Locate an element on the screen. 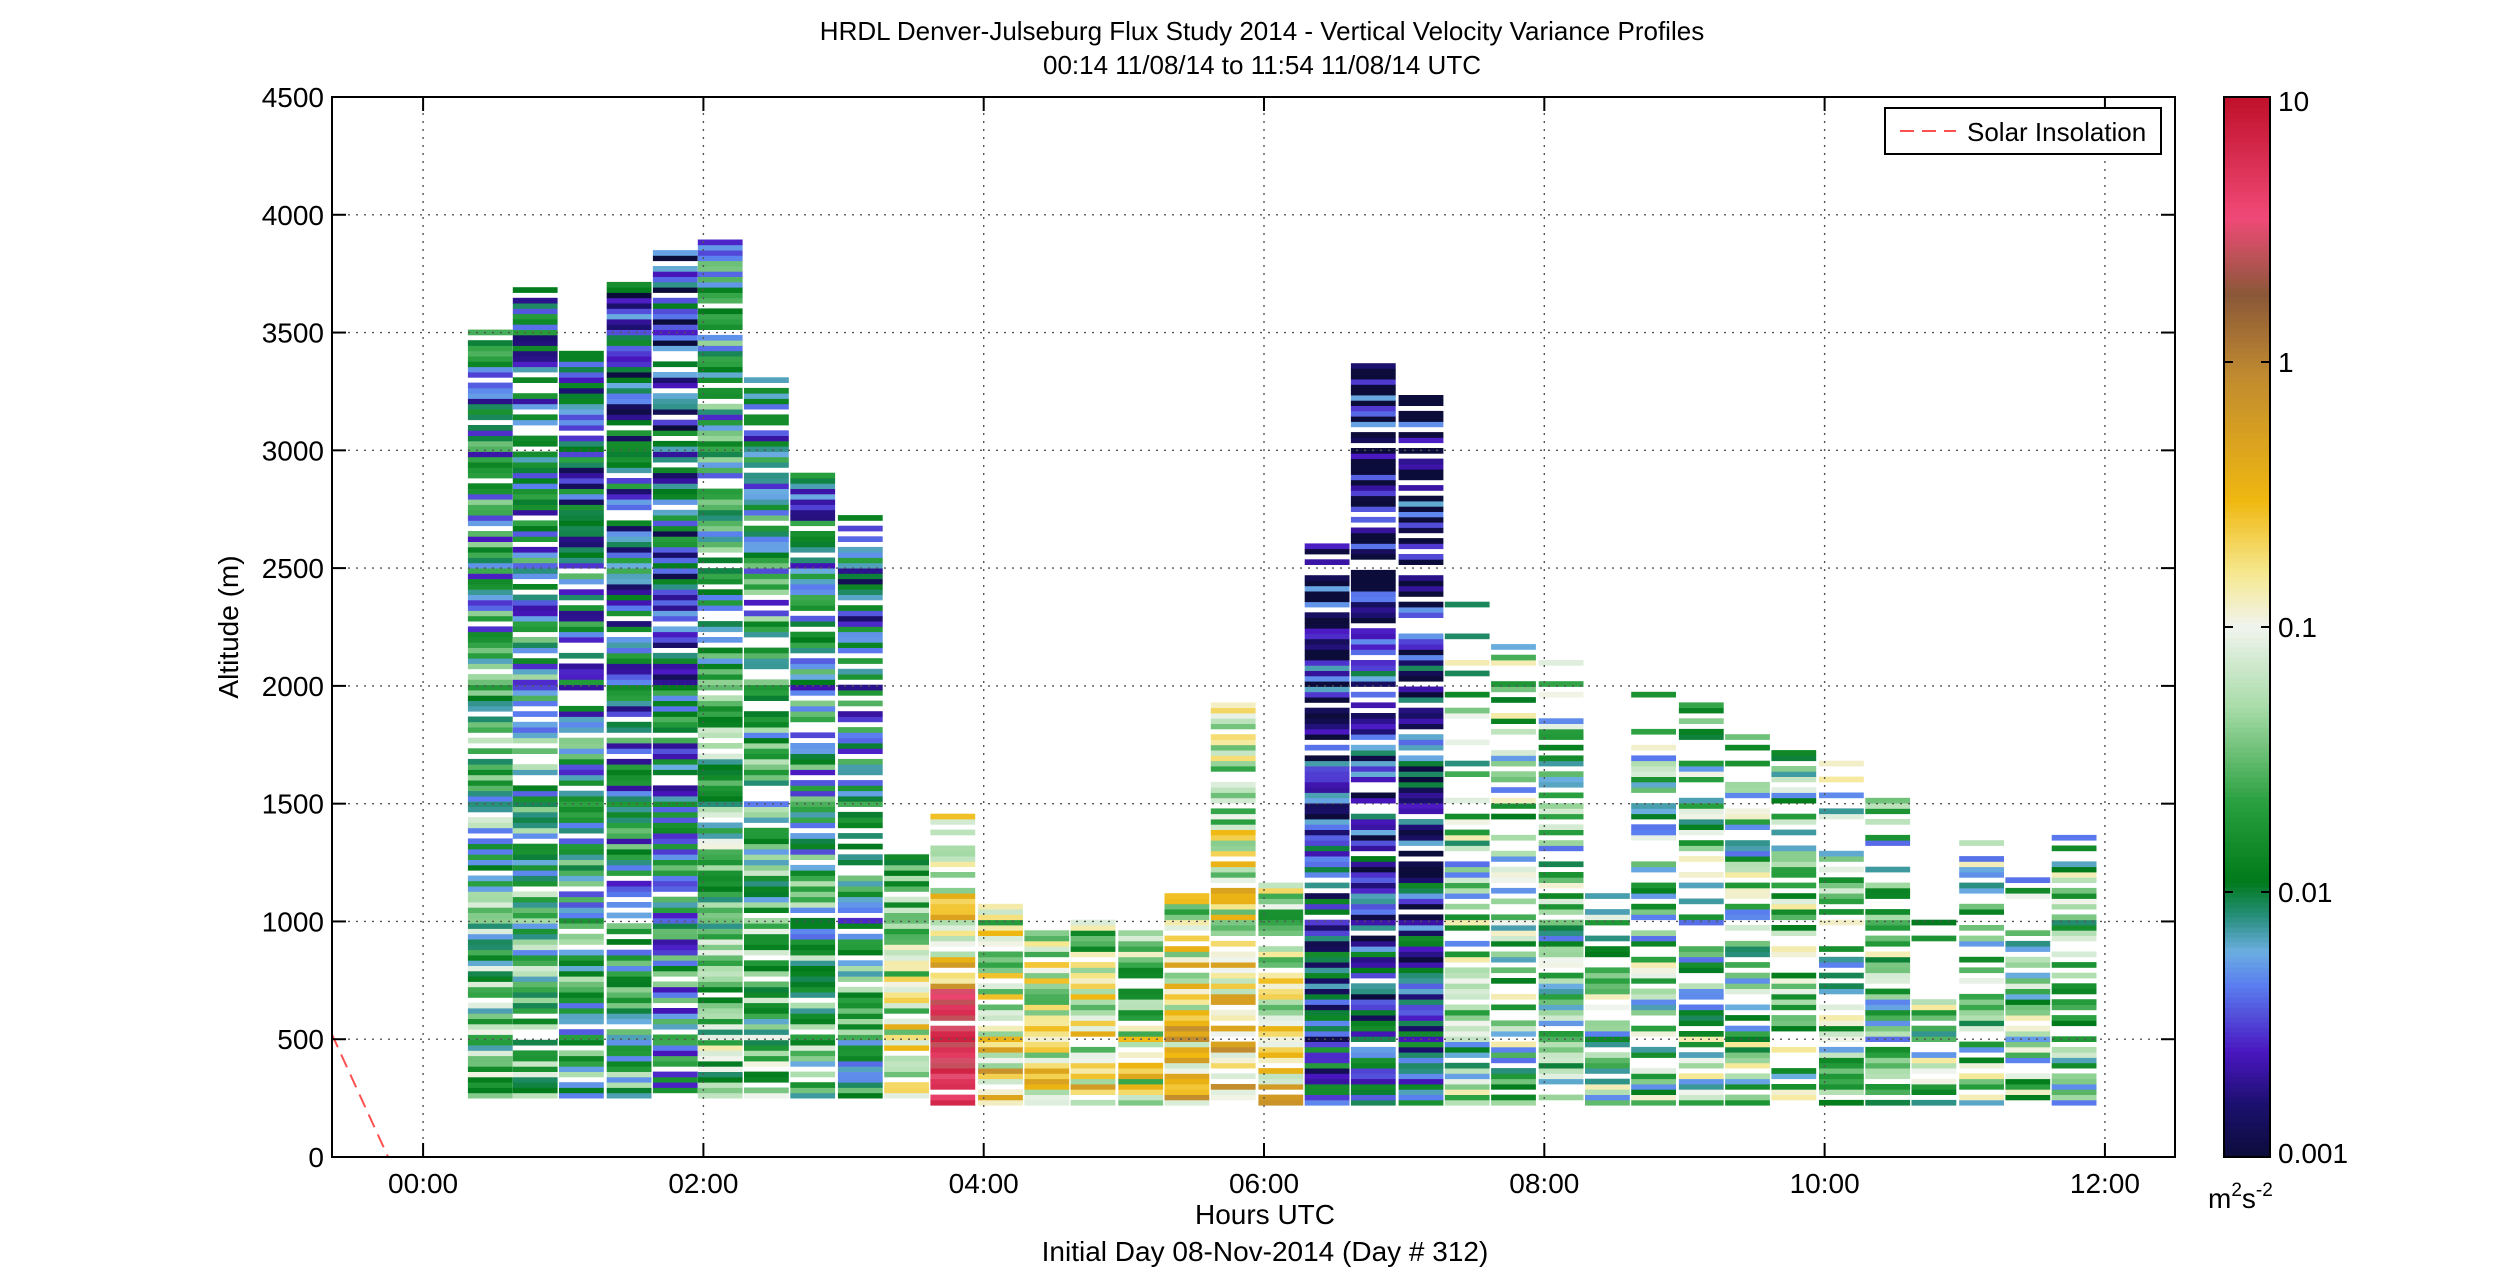 The image size is (2515, 1282). y-tick-label: 2500 is located at coordinates (293, 568).